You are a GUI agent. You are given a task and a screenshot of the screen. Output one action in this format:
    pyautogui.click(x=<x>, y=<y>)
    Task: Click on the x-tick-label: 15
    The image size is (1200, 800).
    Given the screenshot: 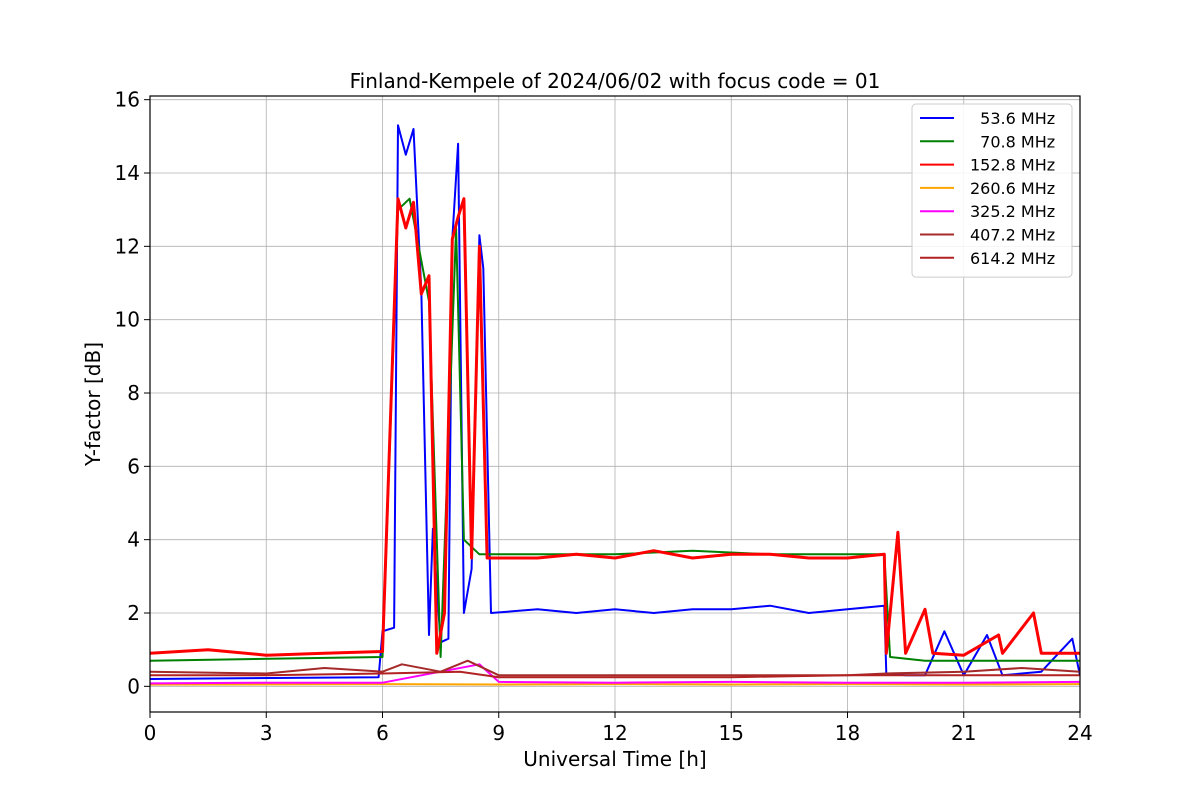 What is the action you would take?
    pyautogui.click(x=731, y=733)
    